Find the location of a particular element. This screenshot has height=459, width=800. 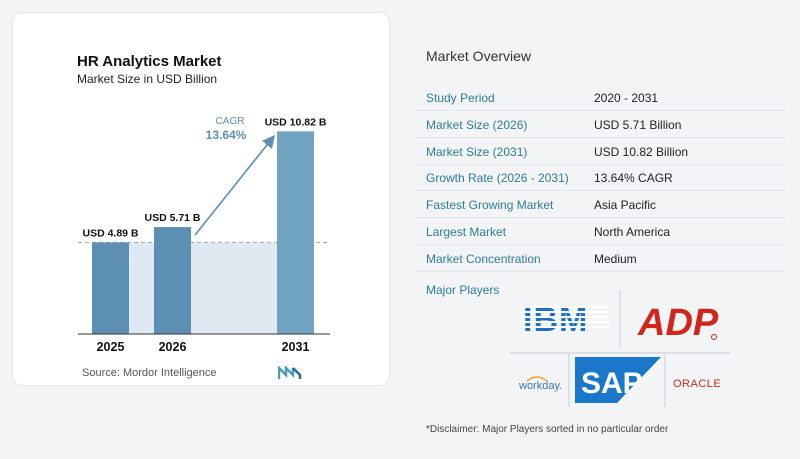

cagr-arrow is located at coordinates (234, 185).